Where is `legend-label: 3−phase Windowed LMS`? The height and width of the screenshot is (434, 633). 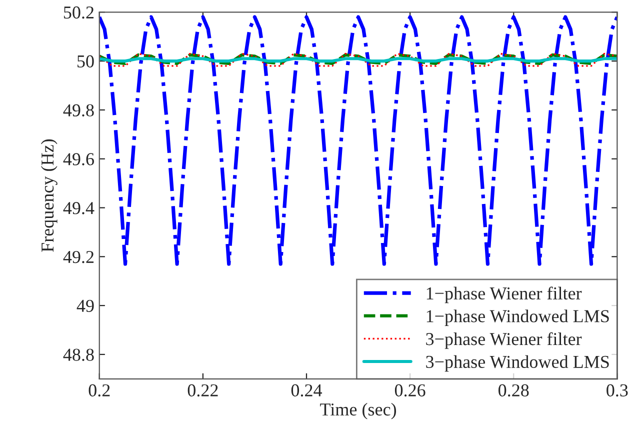 legend-label: 3−phase Windowed LMS is located at coordinates (517, 363).